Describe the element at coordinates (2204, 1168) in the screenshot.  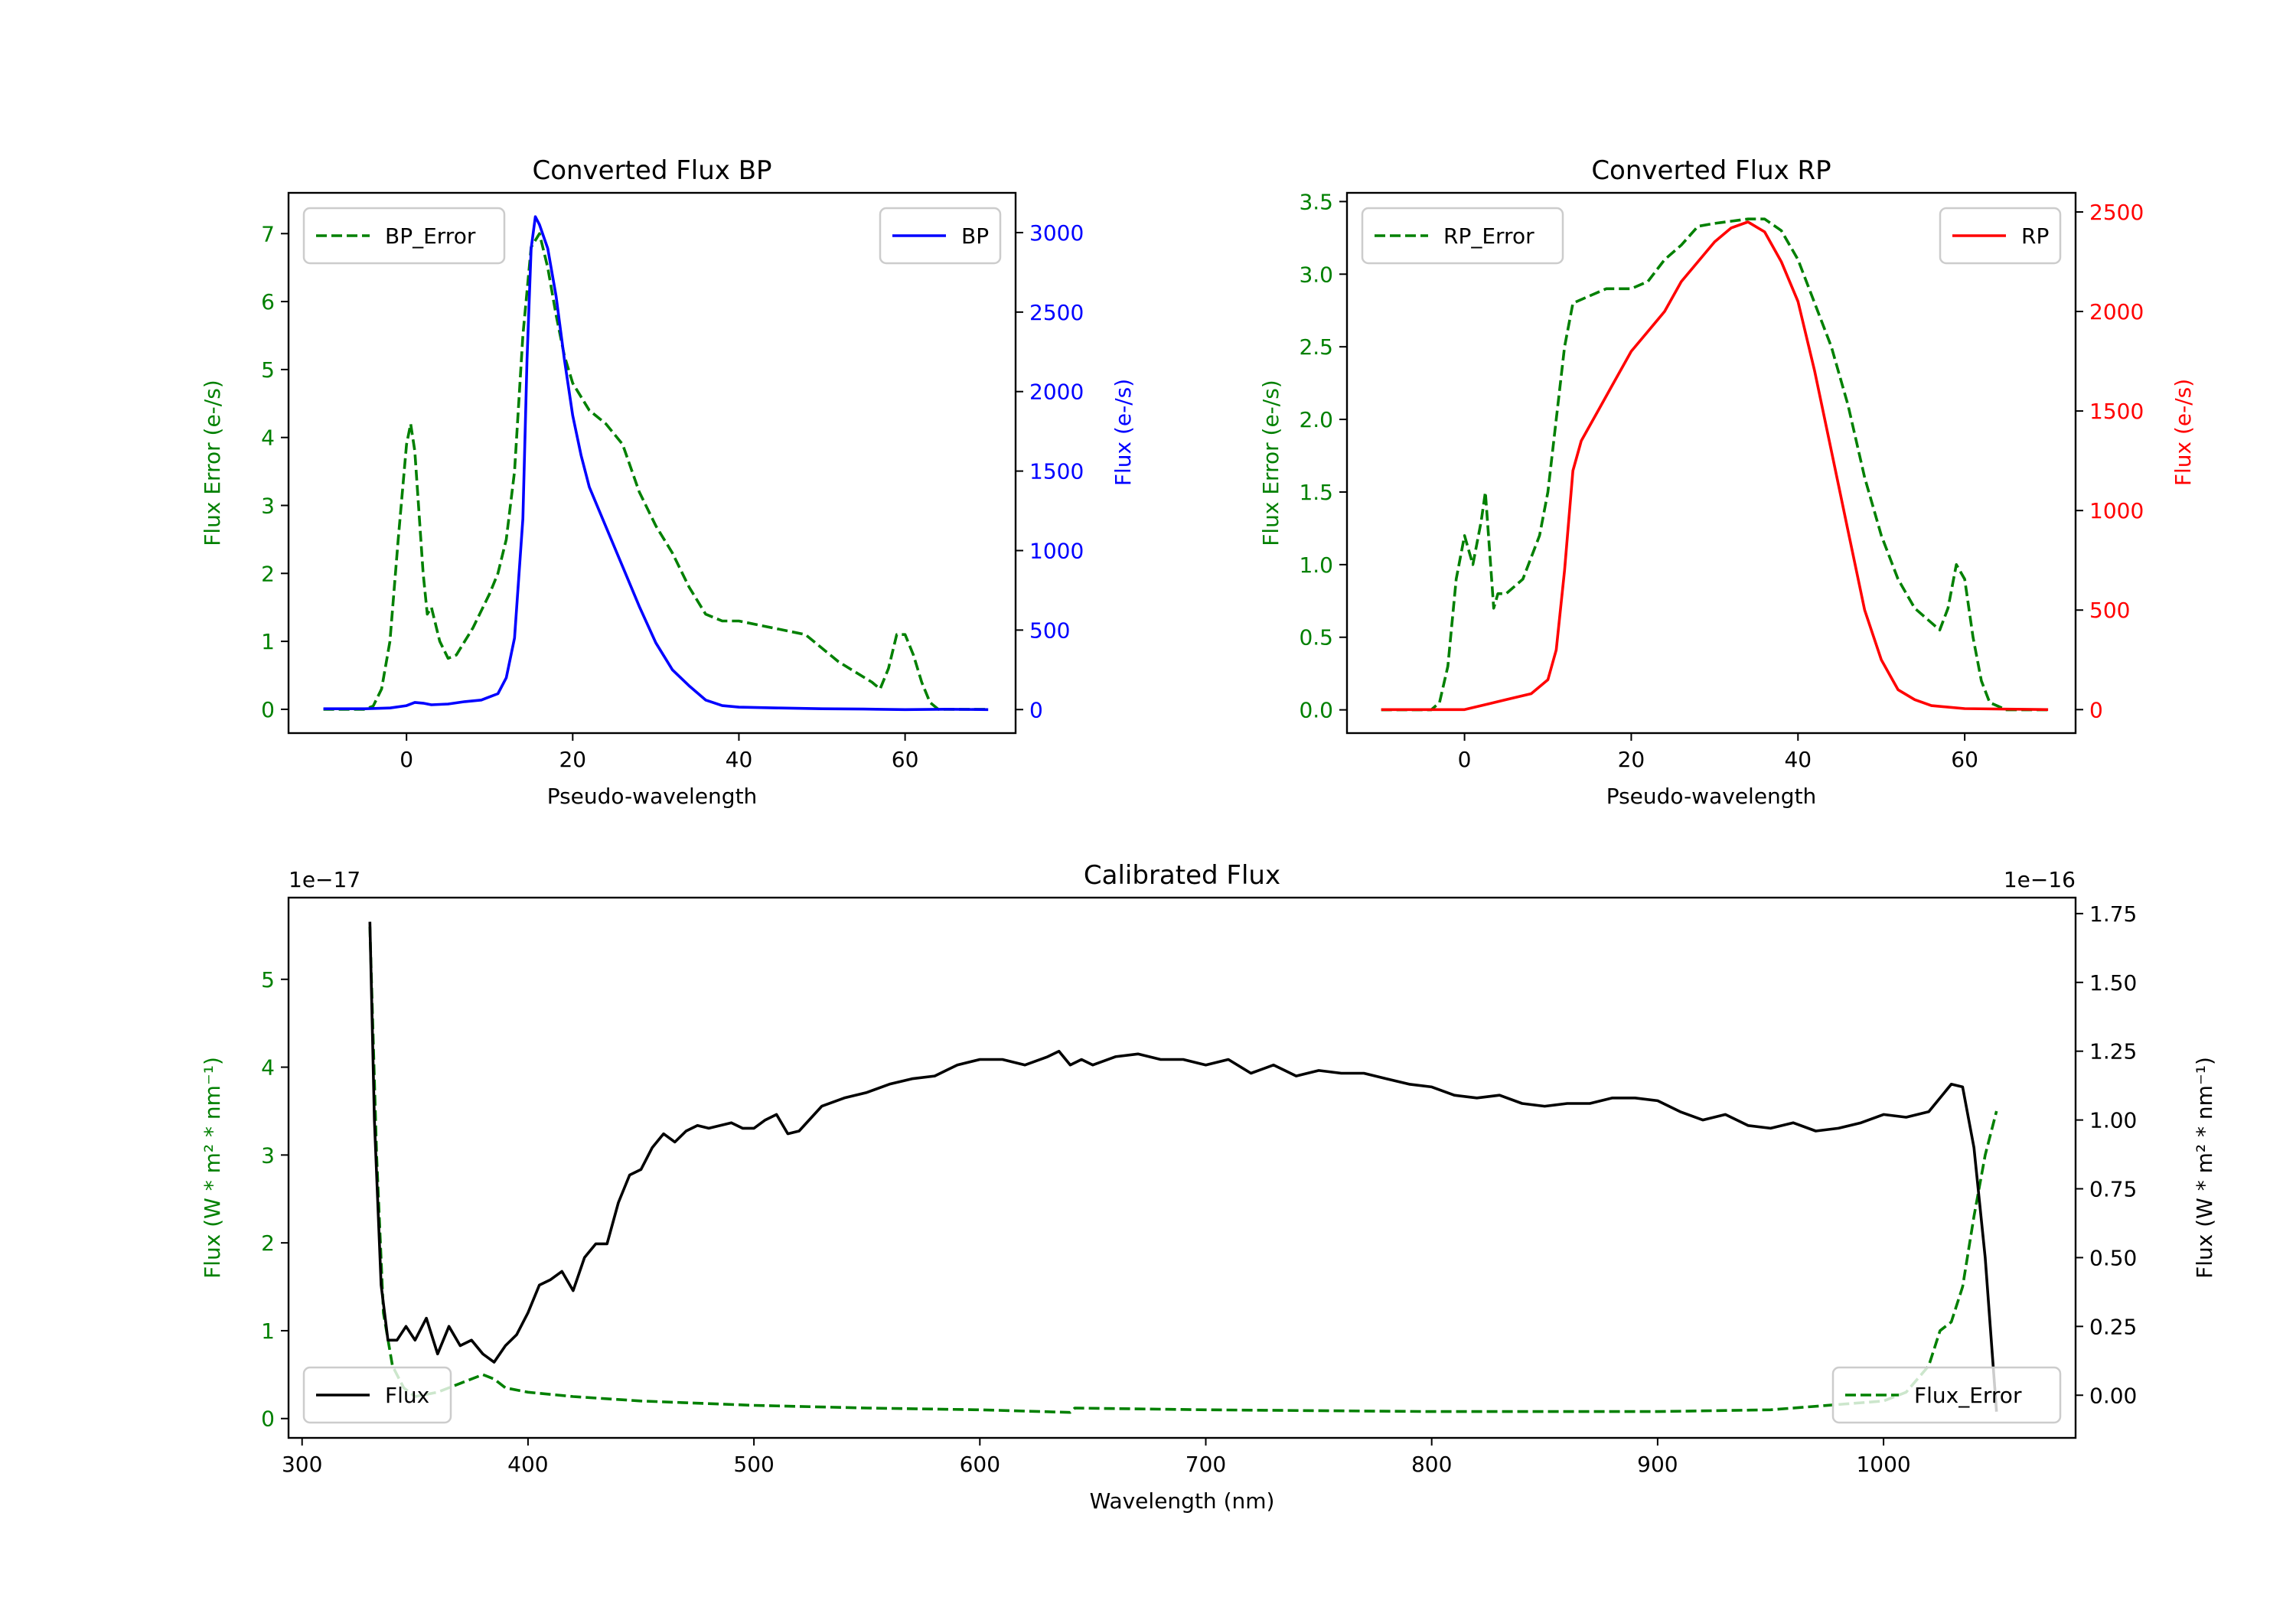
I see `y-right-axis-label: Flux (W * m² * nm⁻¹)` at that location.